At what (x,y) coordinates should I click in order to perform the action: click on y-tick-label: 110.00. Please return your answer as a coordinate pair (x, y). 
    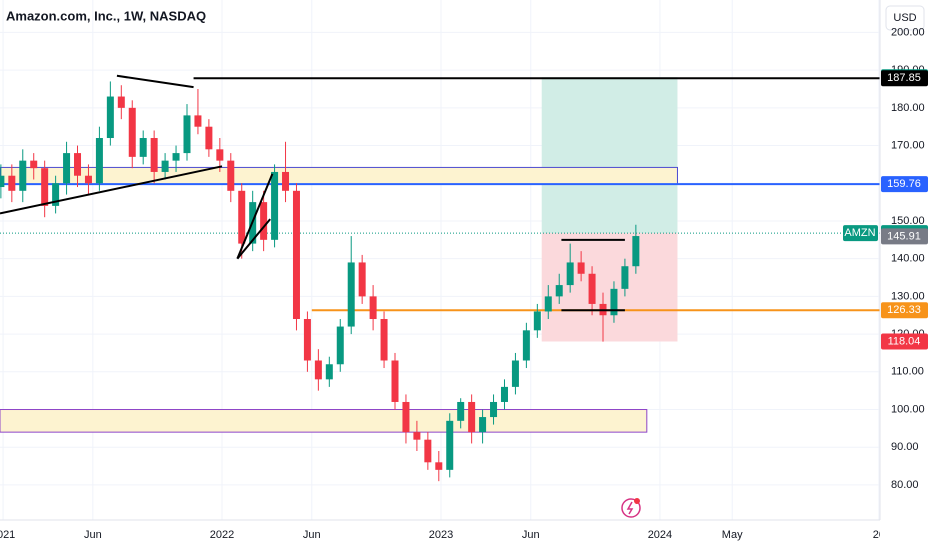
    Looking at the image, I should click on (907, 372).